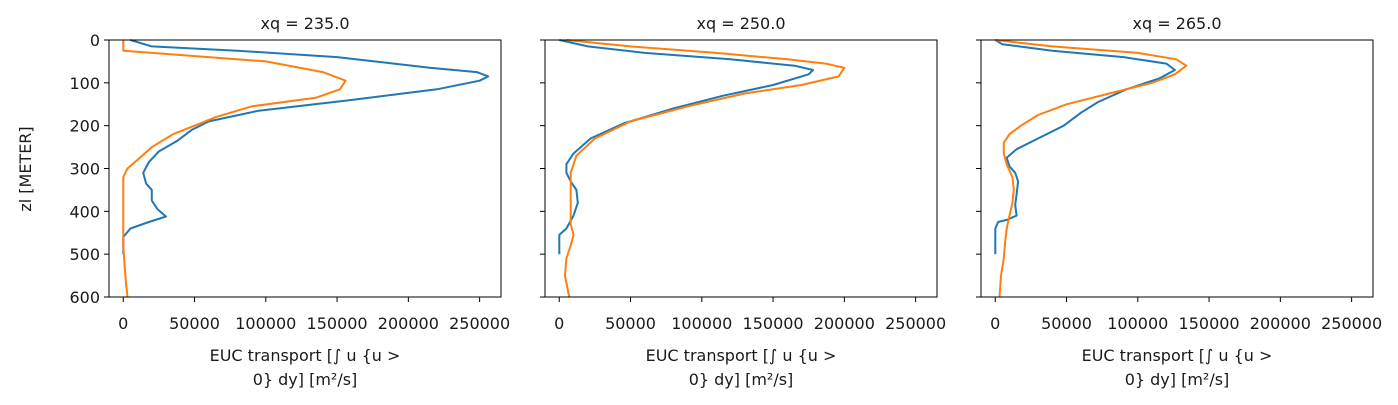 This screenshot has width=1398, height=405. Describe the element at coordinates (84, 126) in the screenshot. I see `y-tick-label: 200` at that location.